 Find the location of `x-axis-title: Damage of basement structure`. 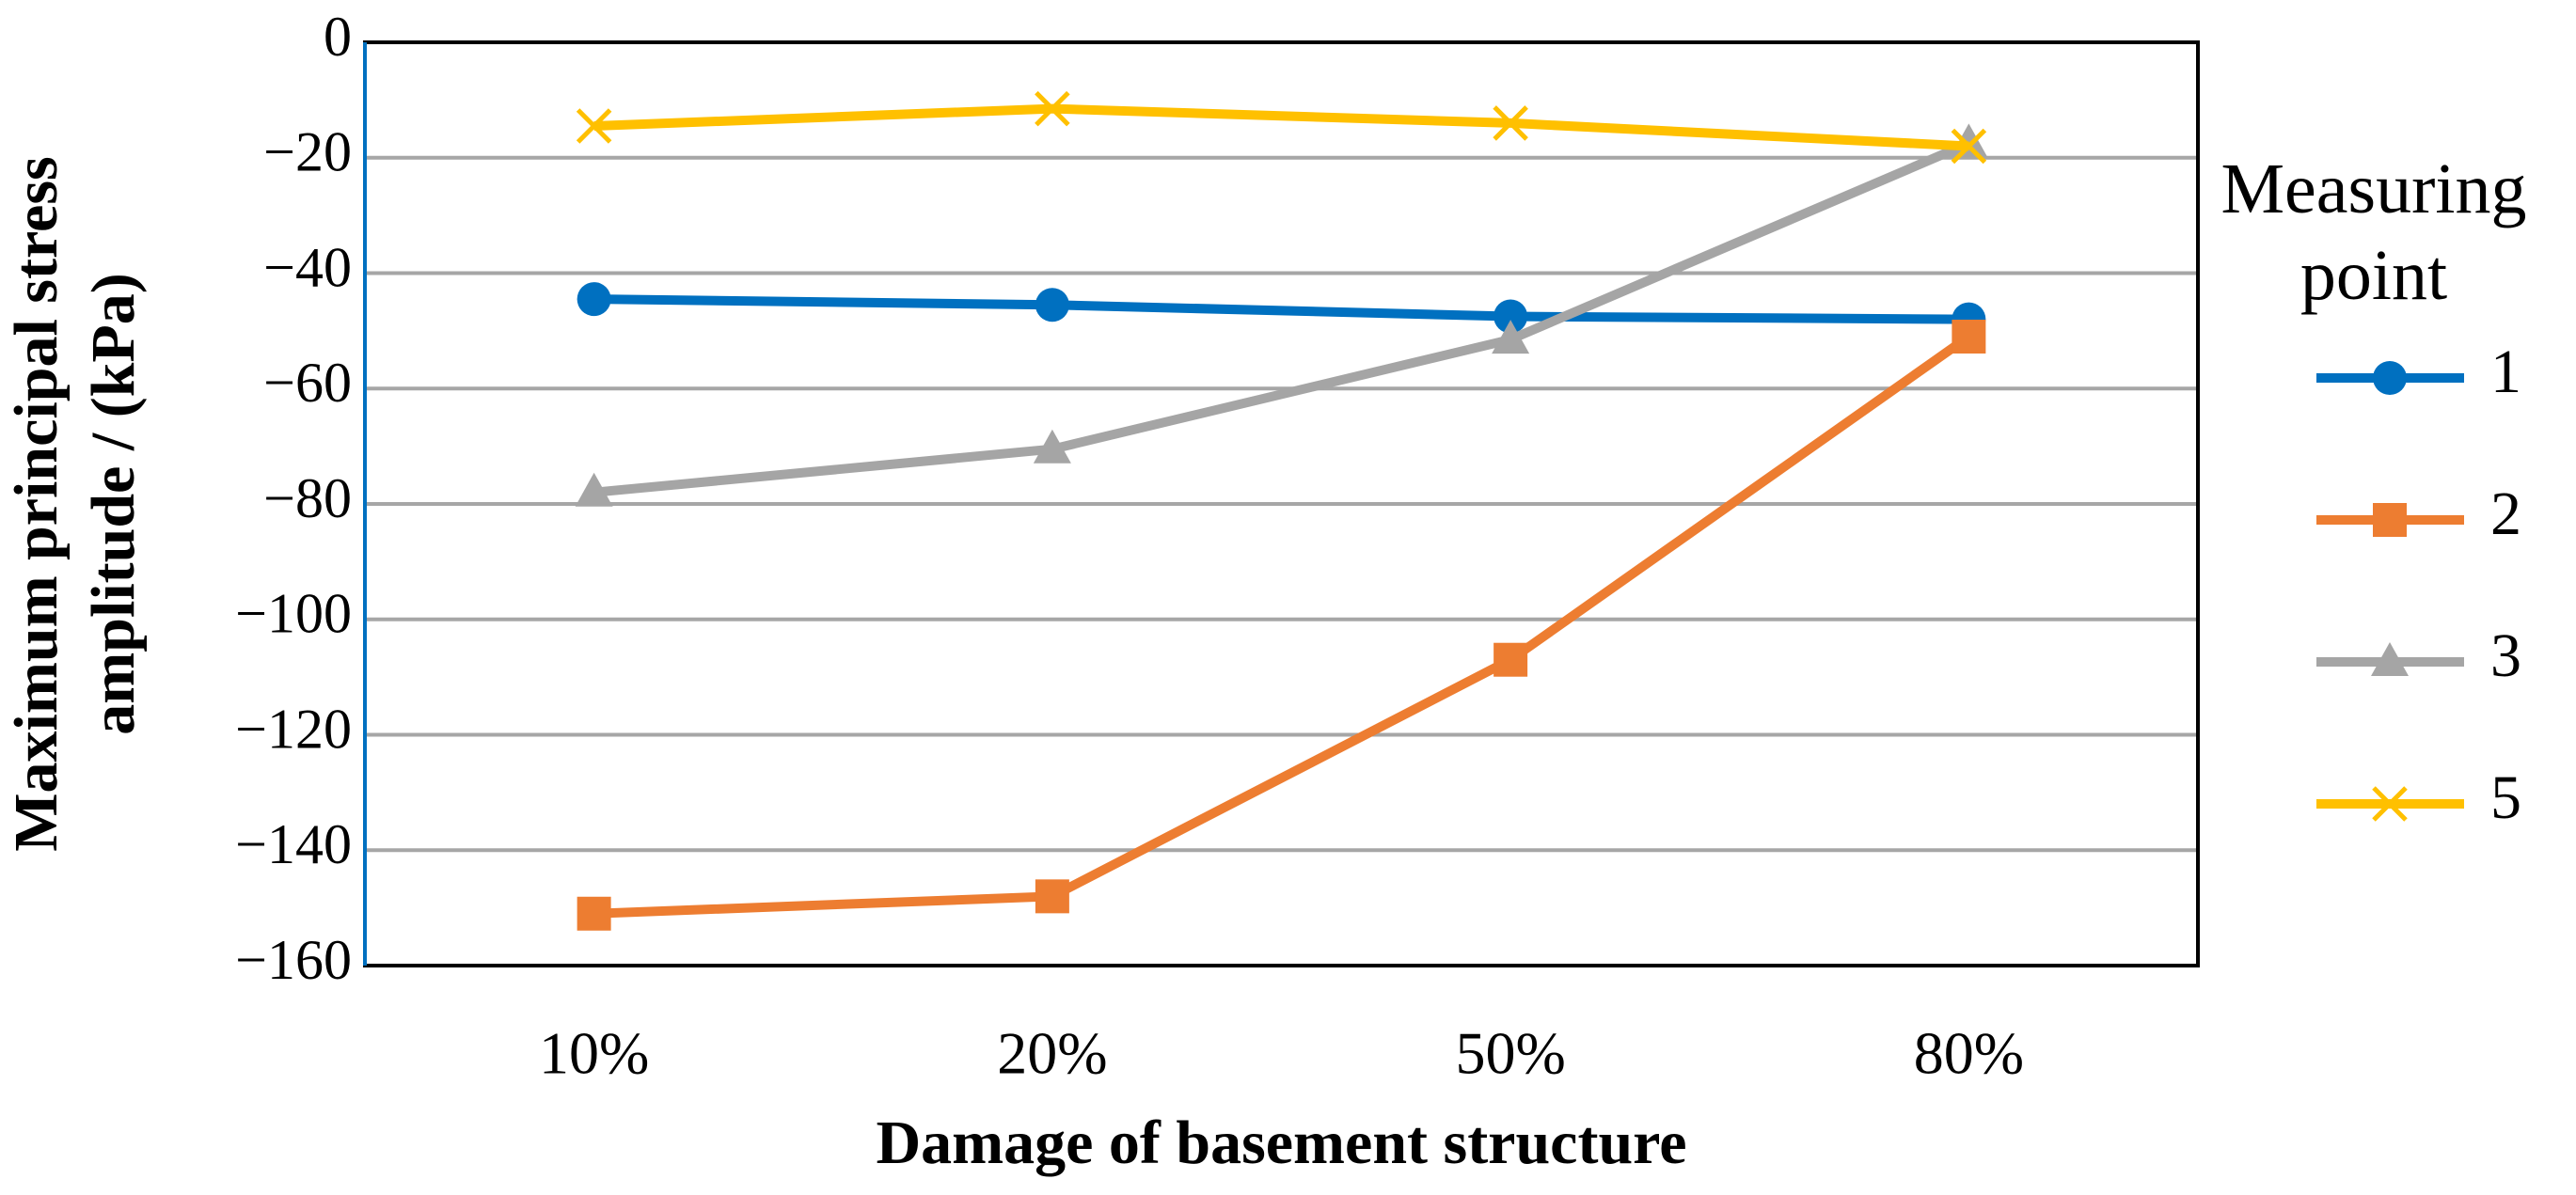

x-axis-title: Damage of basement structure is located at coordinates (1281, 1143).